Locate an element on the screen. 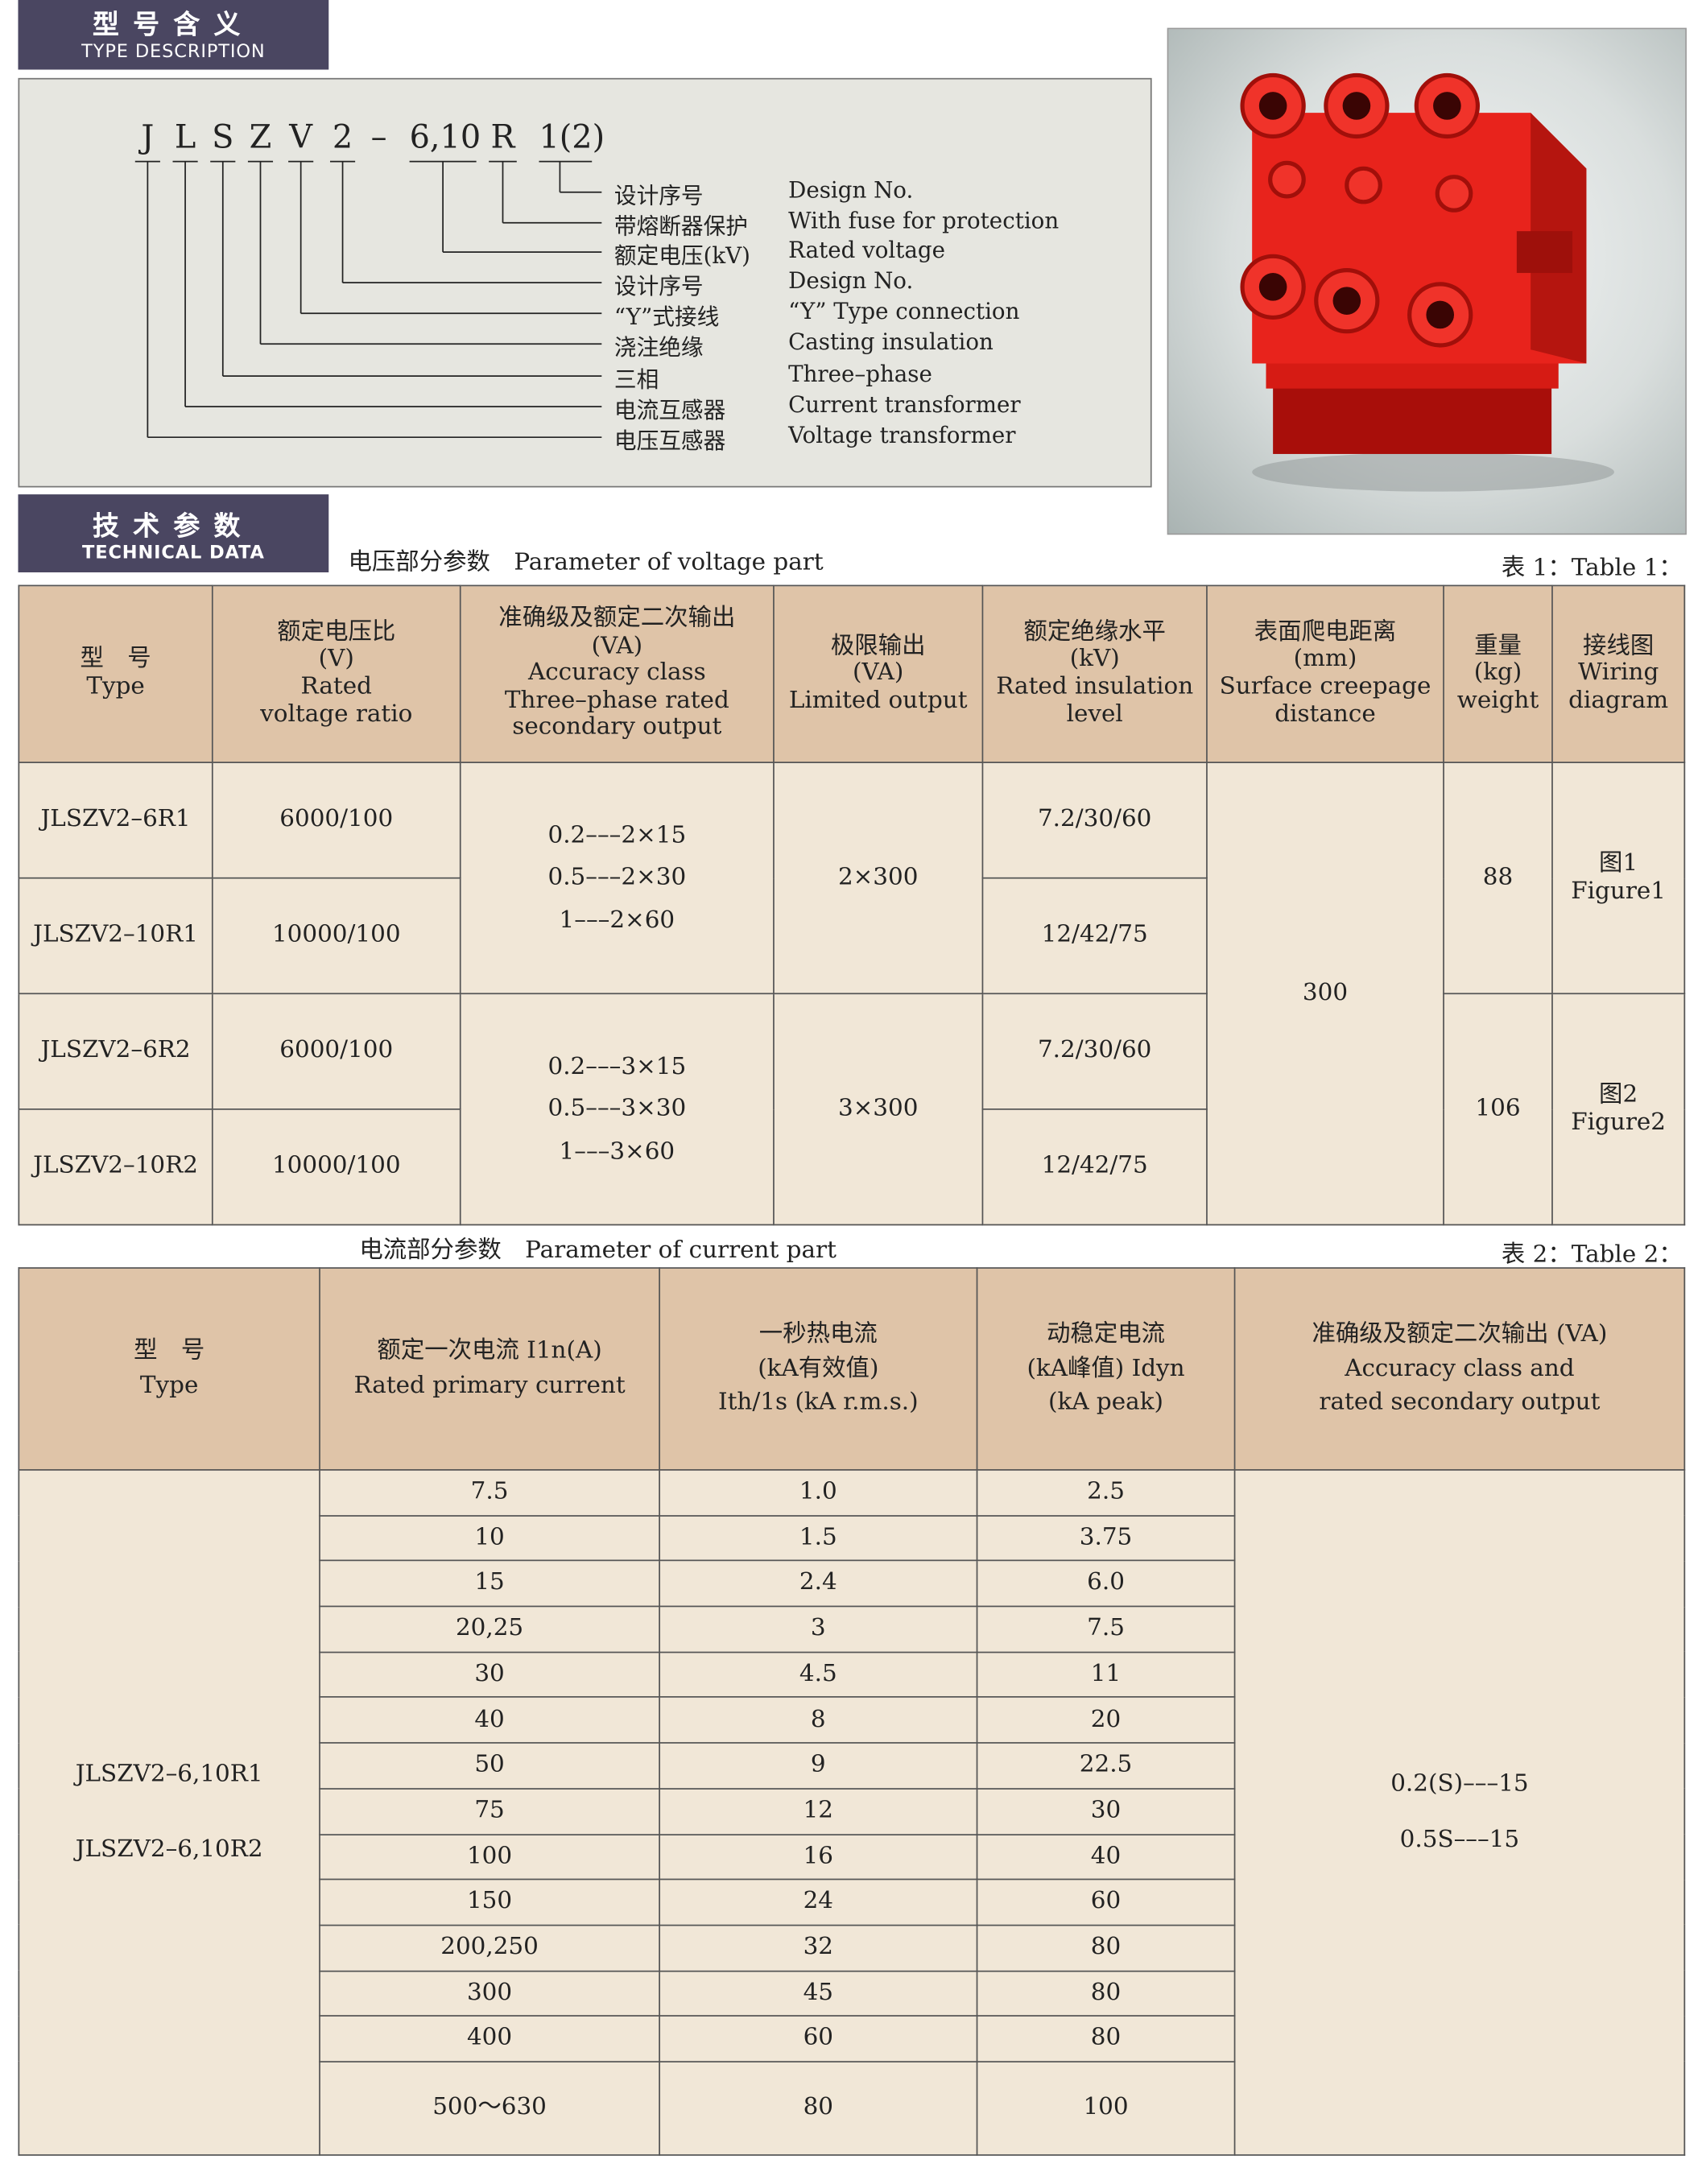 Image resolution: width=1702 pixels, height=2184 pixels. table-row: 20,25 3 7.5 is located at coordinates (851, 1629).